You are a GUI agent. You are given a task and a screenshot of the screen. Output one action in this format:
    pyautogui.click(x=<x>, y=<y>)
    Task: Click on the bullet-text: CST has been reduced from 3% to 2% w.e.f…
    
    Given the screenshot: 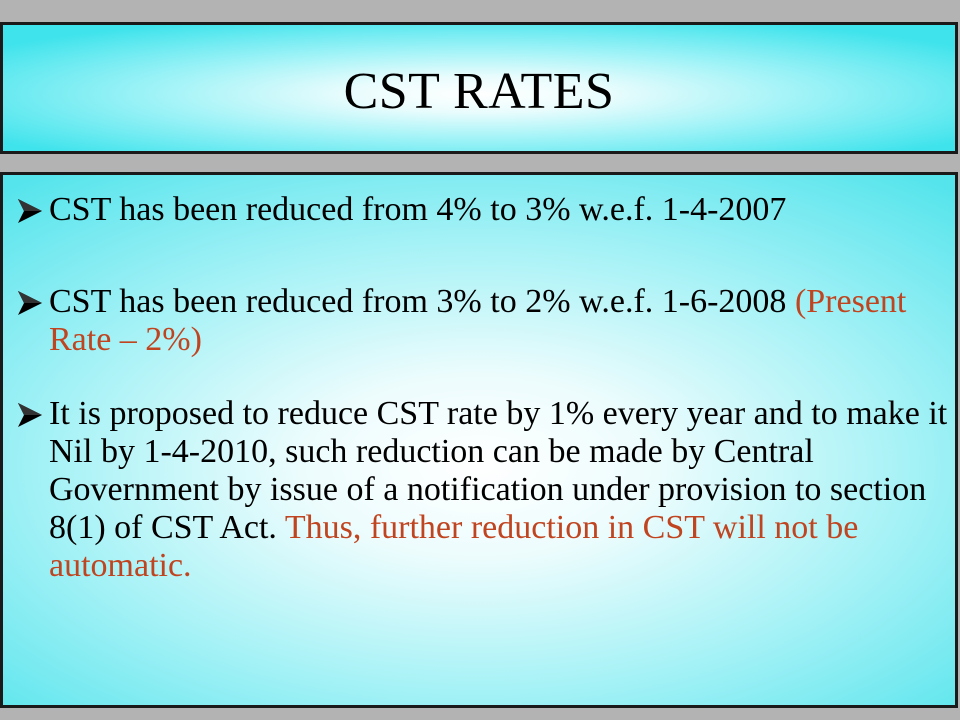 What is the action you would take?
    pyautogui.click(x=422, y=301)
    